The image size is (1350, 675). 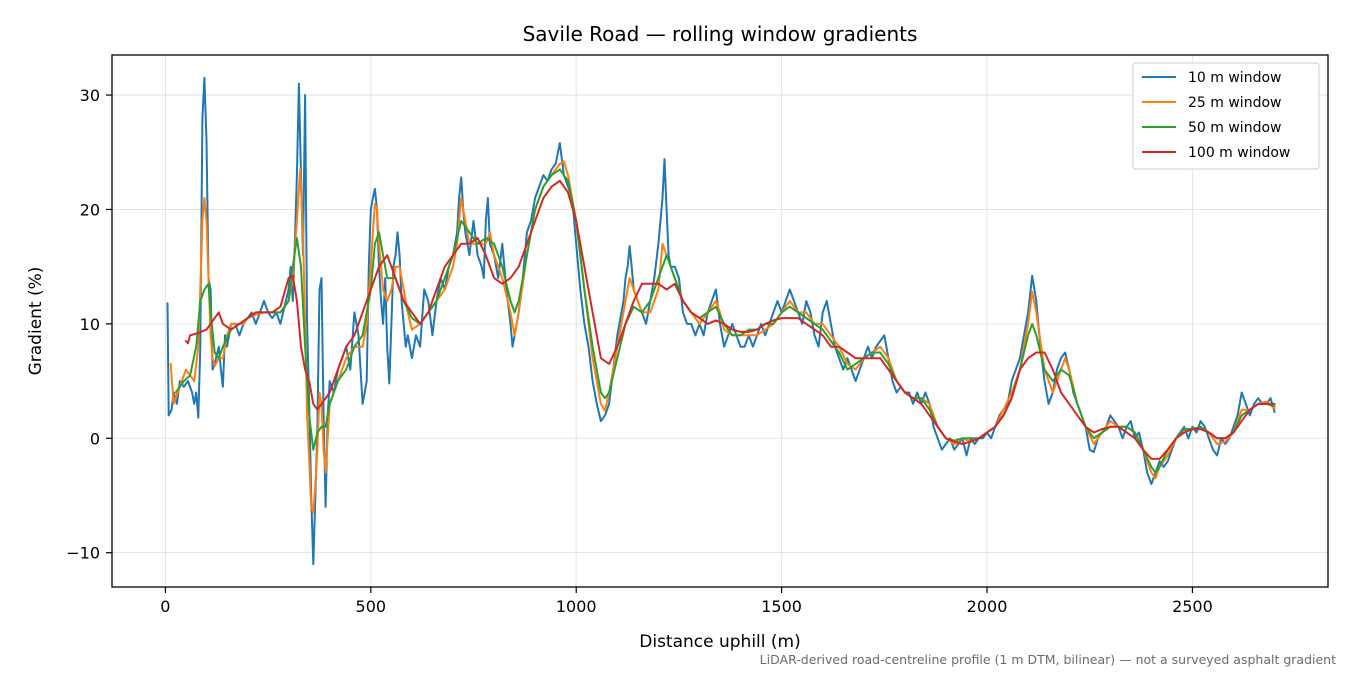 What do you see at coordinates (1239, 153) in the screenshot?
I see `legend-label-100m: 100 m window` at bounding box center [1239, 153].